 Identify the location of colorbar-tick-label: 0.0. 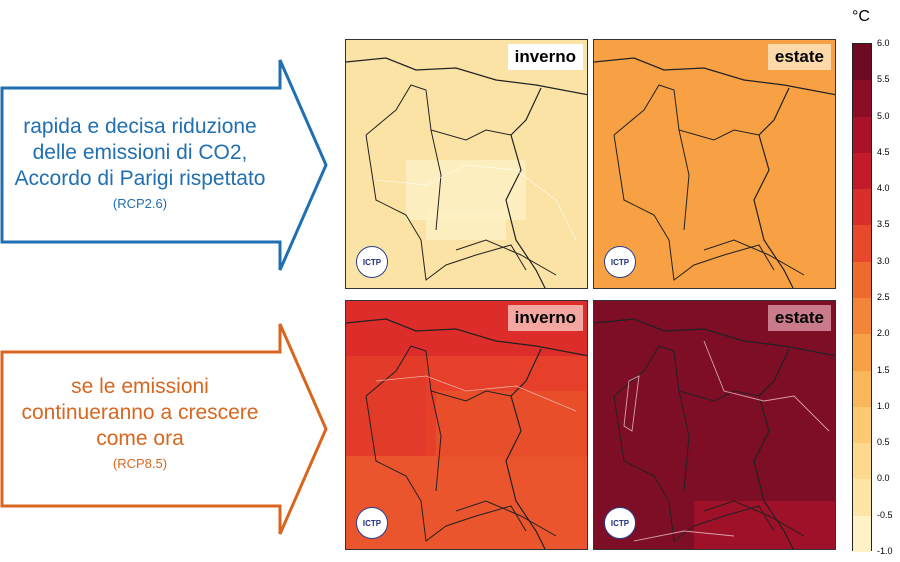
(883, 478).